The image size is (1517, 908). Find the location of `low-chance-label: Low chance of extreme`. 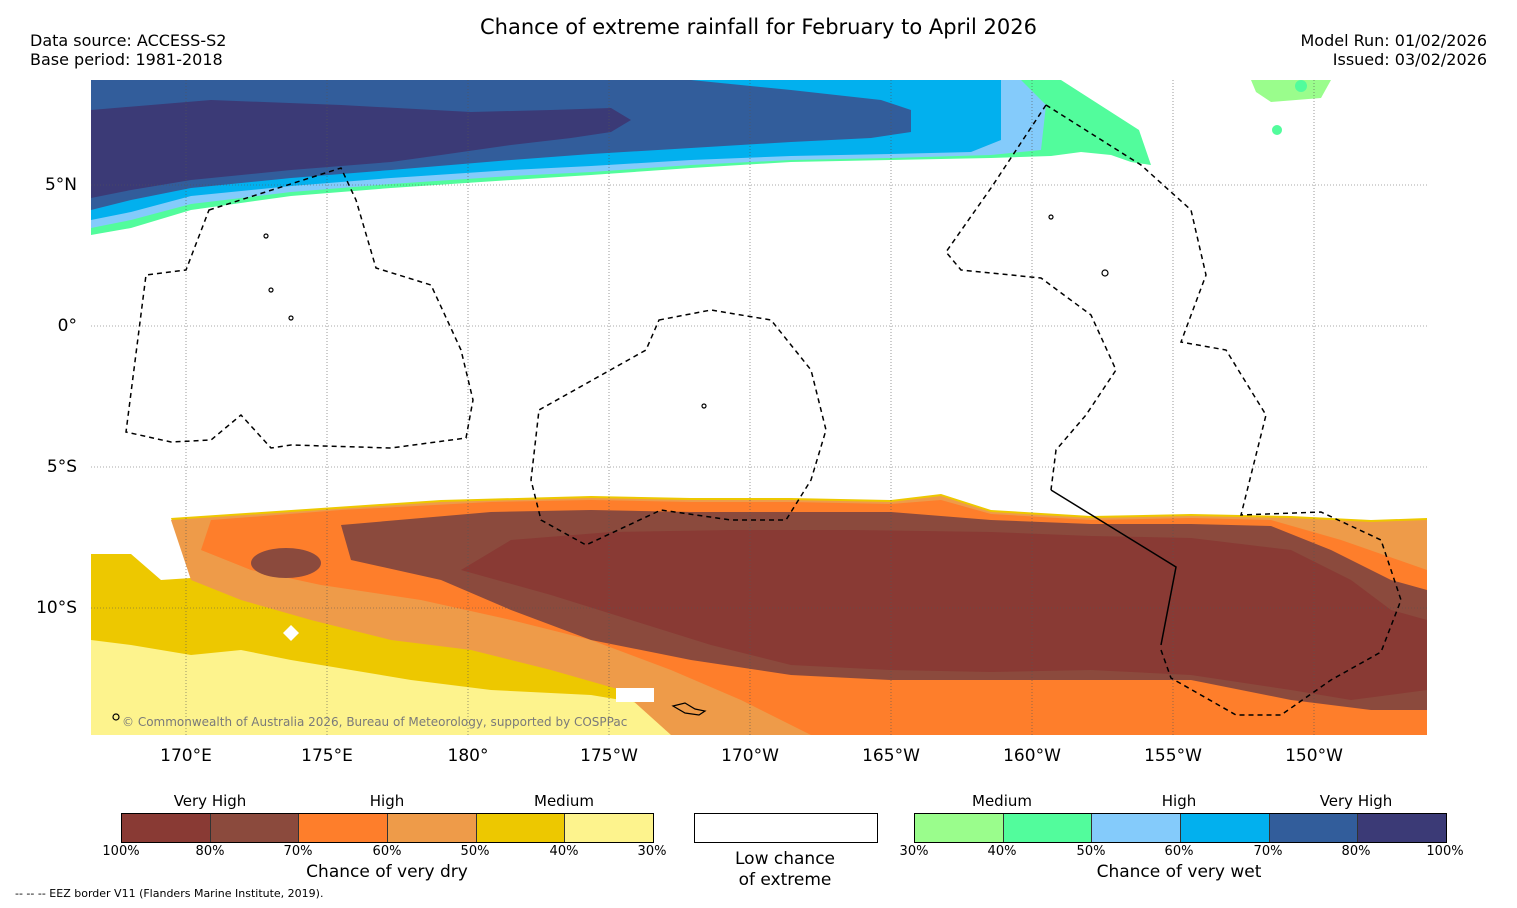

low-chance-label: Low chance of extreme is located at coordinates (785, 869).